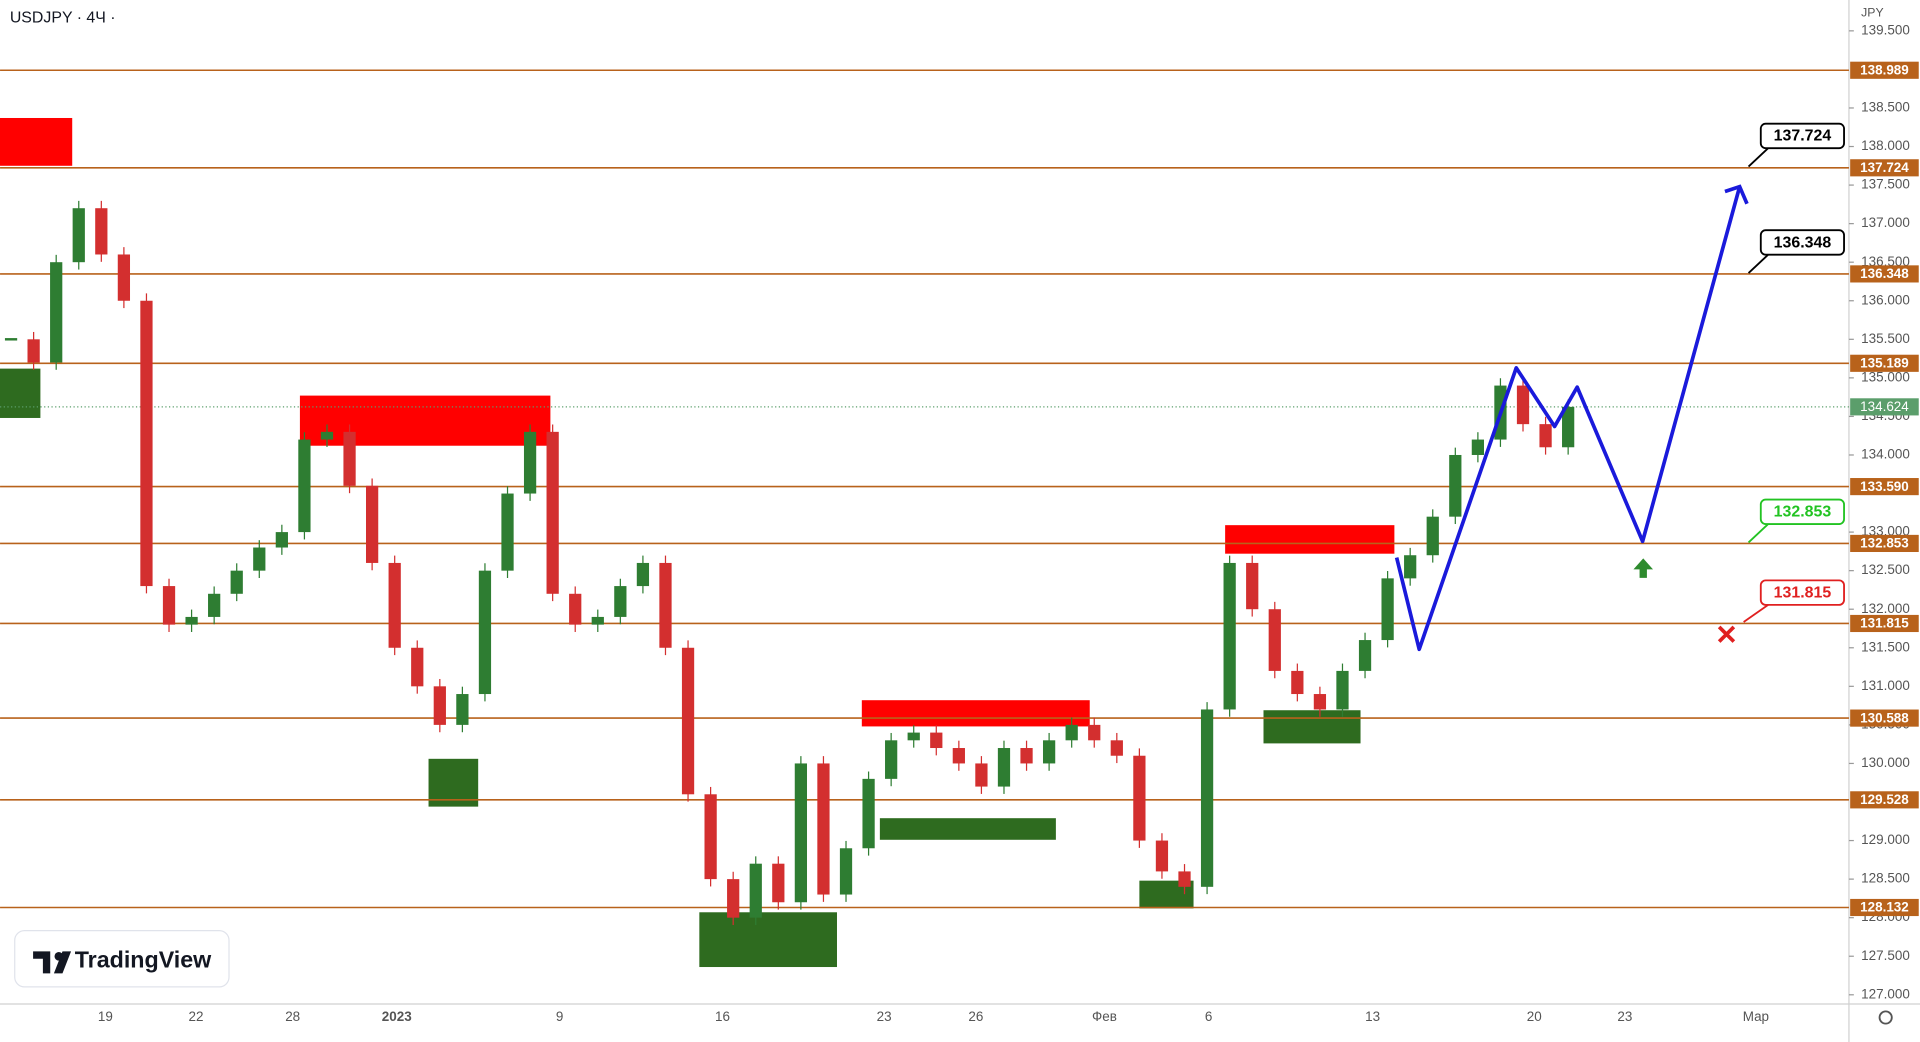 The image size is (1920, 1042). Describe the element at coordinates (1884, 486) in the screenshot. I see `level-label: 133.590` at that location.